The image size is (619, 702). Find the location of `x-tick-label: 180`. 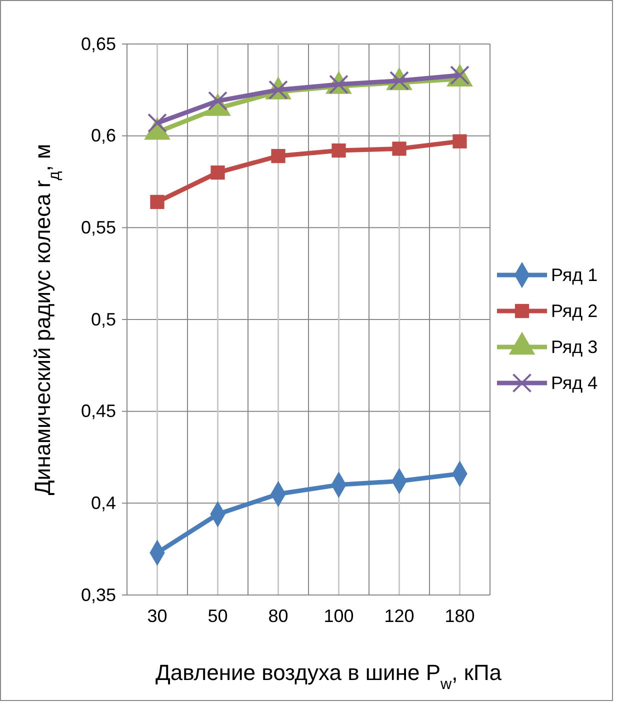

x-tick-label: 180 is located at coordinates (459, 616).